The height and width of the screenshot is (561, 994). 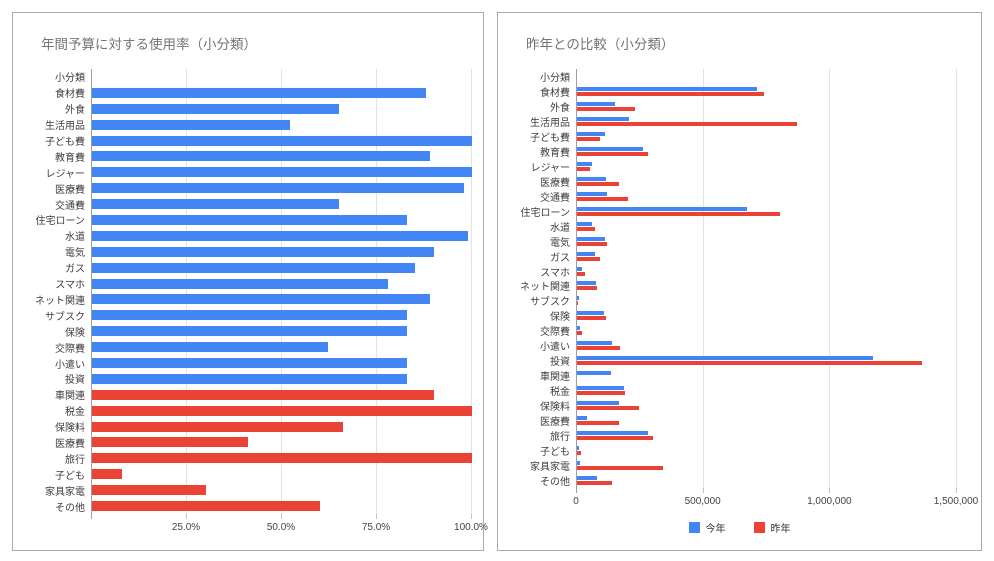 What do you see at coordinates (830, 490) in the screenshot?
I see `axis-tick` at bounding box center [830, 490].